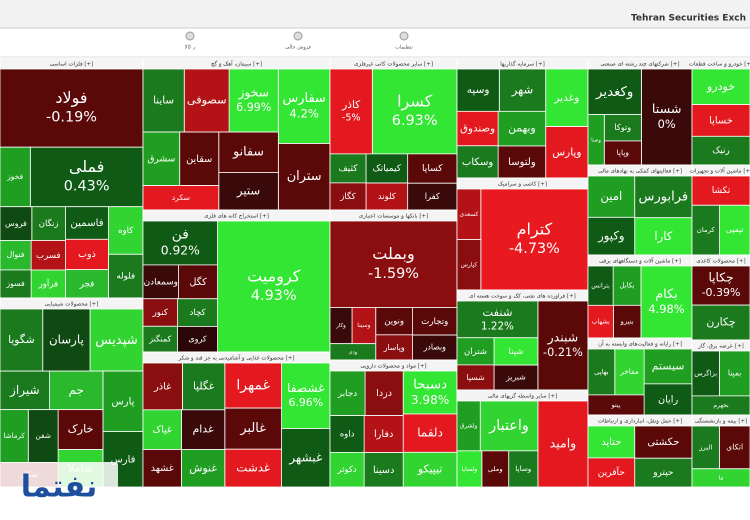 The image size is (750, 520). What do you see at coordinates (596, 140) in the screenshot?
I see `stock-tile: وصنا` at bounding box center [596, 140].